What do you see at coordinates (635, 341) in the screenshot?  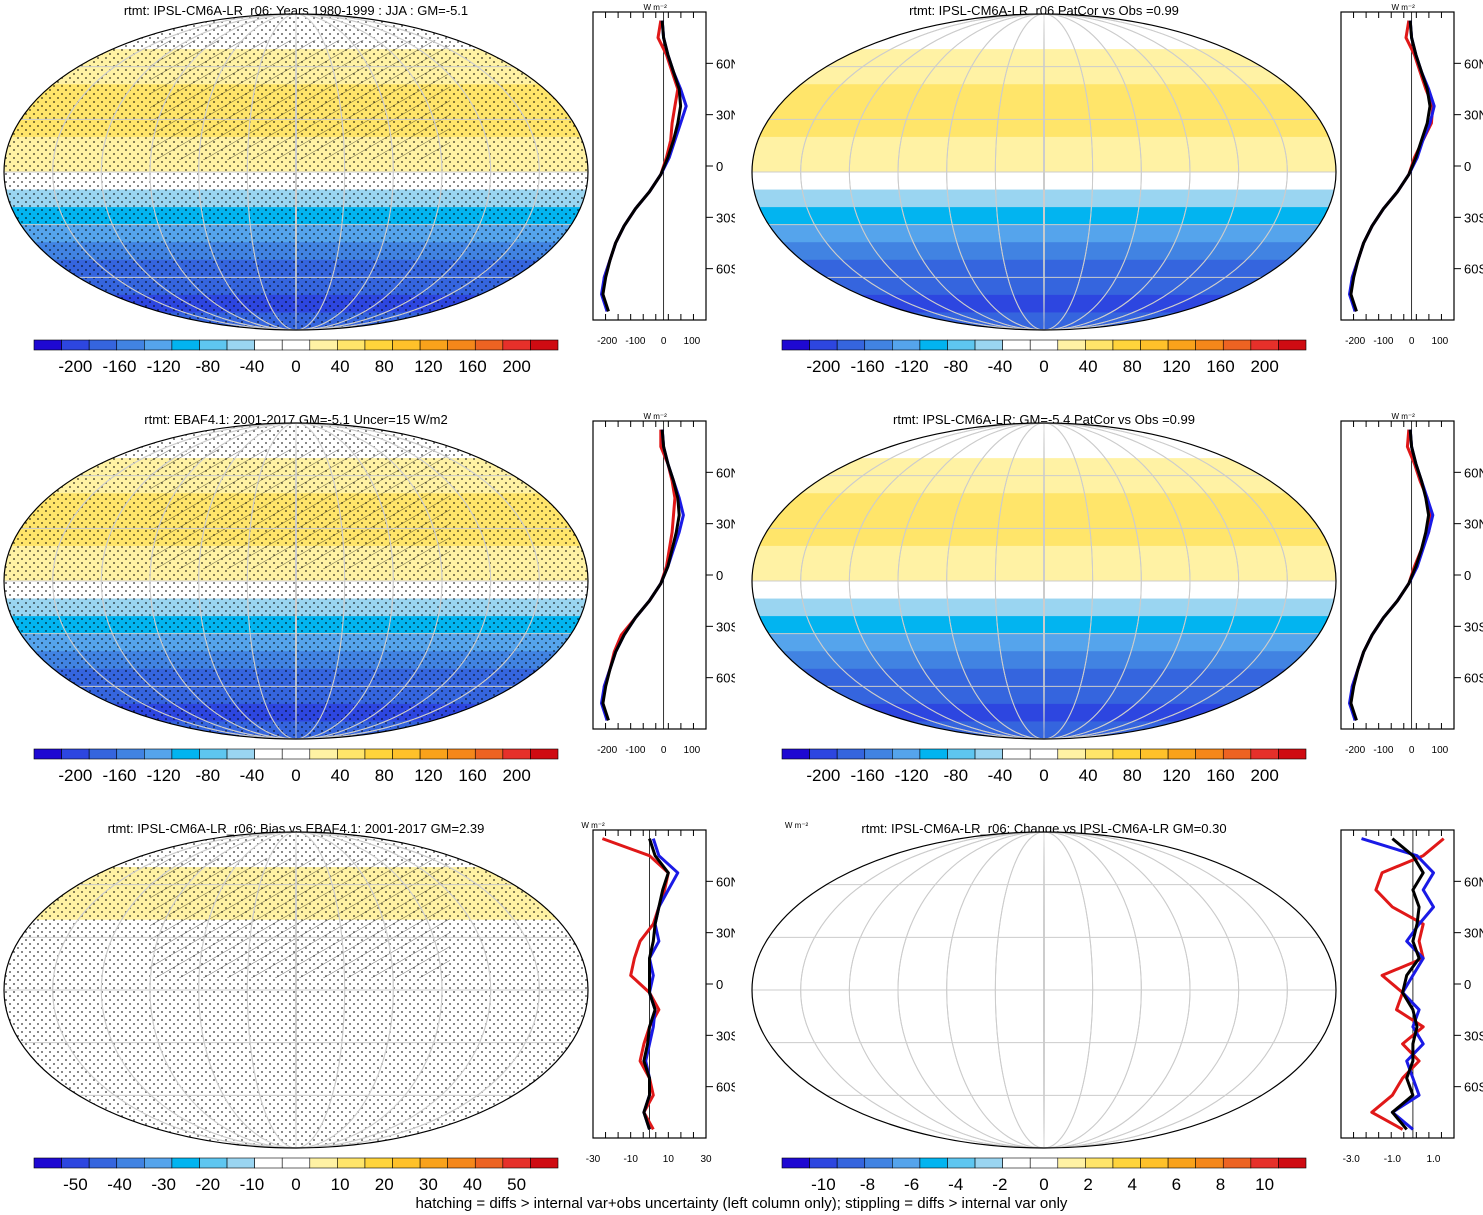 I see `profile-x-tick-label: -100` at bounding box center [635, 341].